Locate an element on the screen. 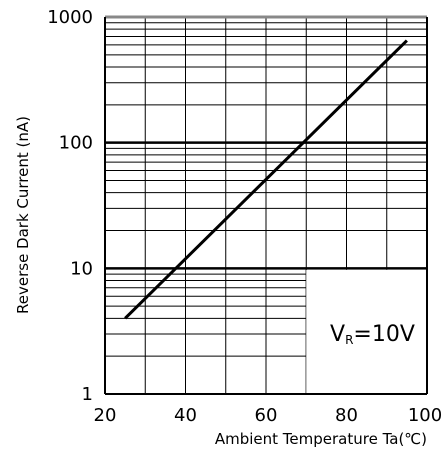 This screenshot has width=446, height=453. x-axis-label: Ambient Temperature Ta(℃) is located at coordinates (321, 439).